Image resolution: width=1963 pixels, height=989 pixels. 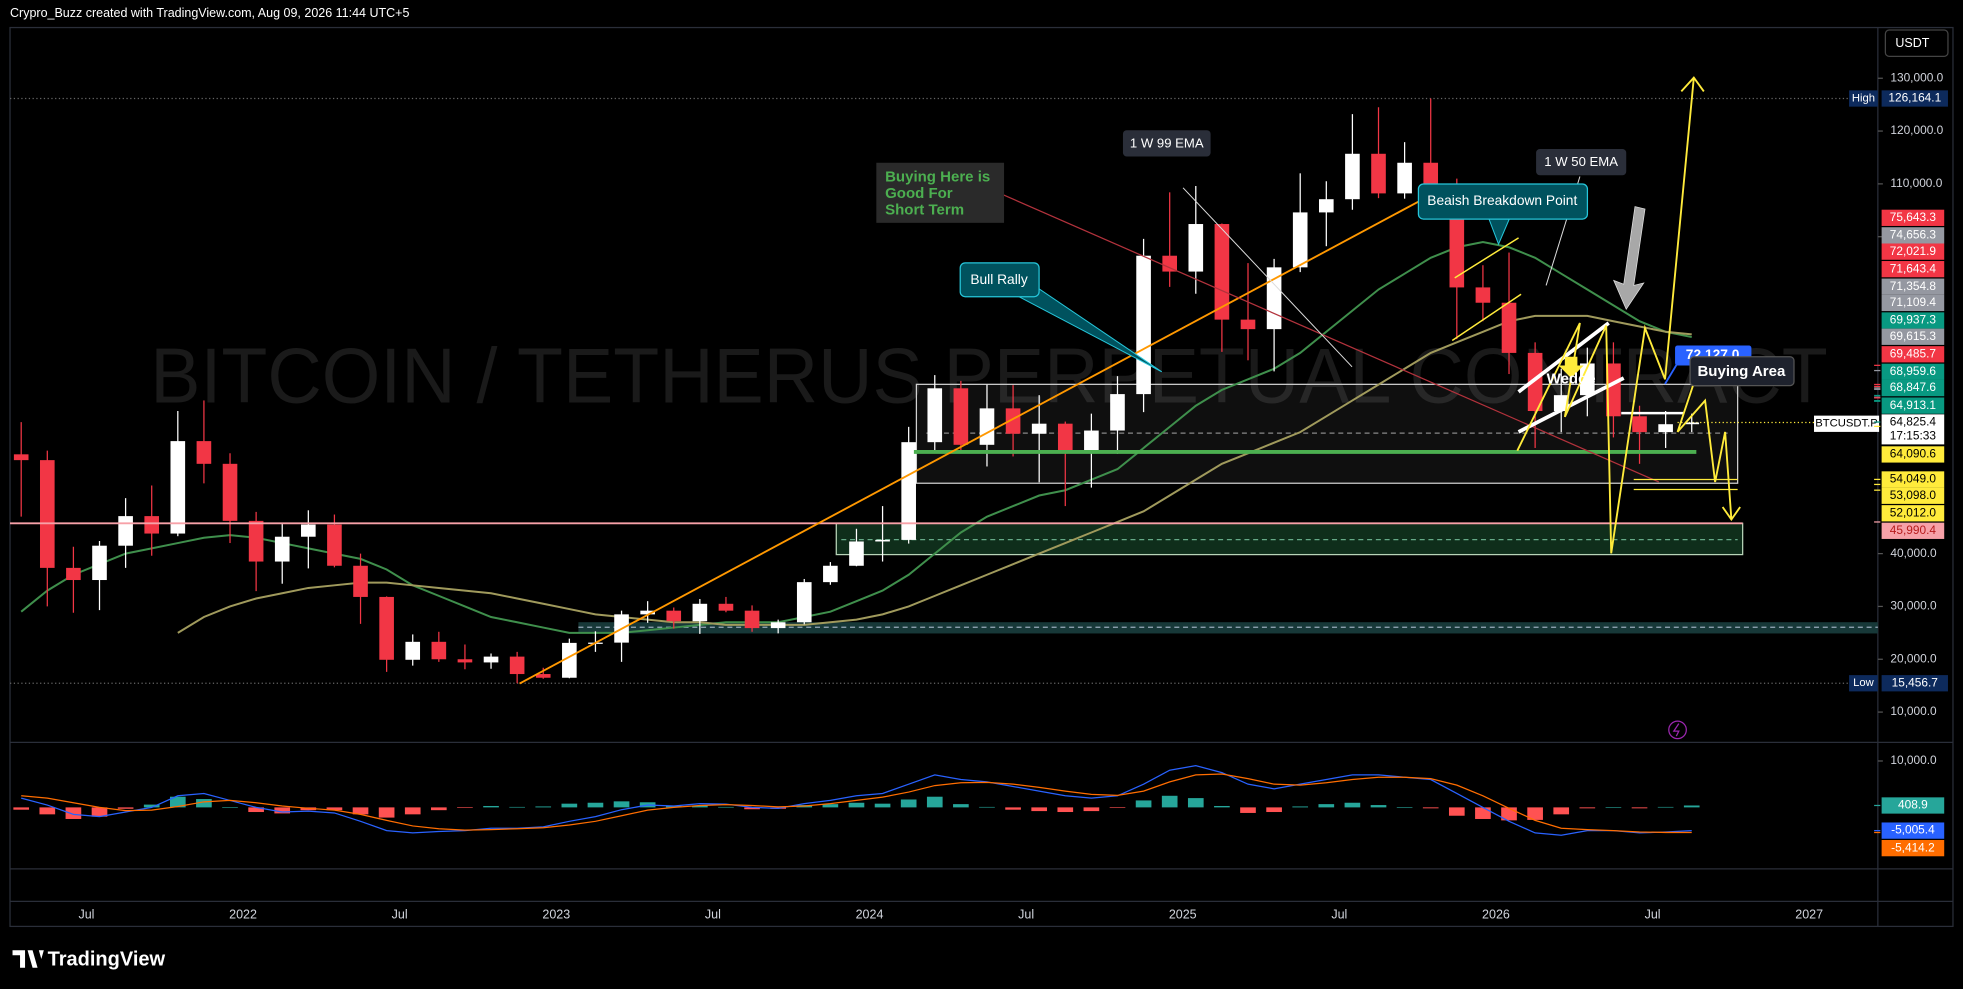 What do you see at coordinates (1846, 424) in the screenshot?
I see `symbol-text: BTCUSDT.P` at bounding box center [1846, 424].